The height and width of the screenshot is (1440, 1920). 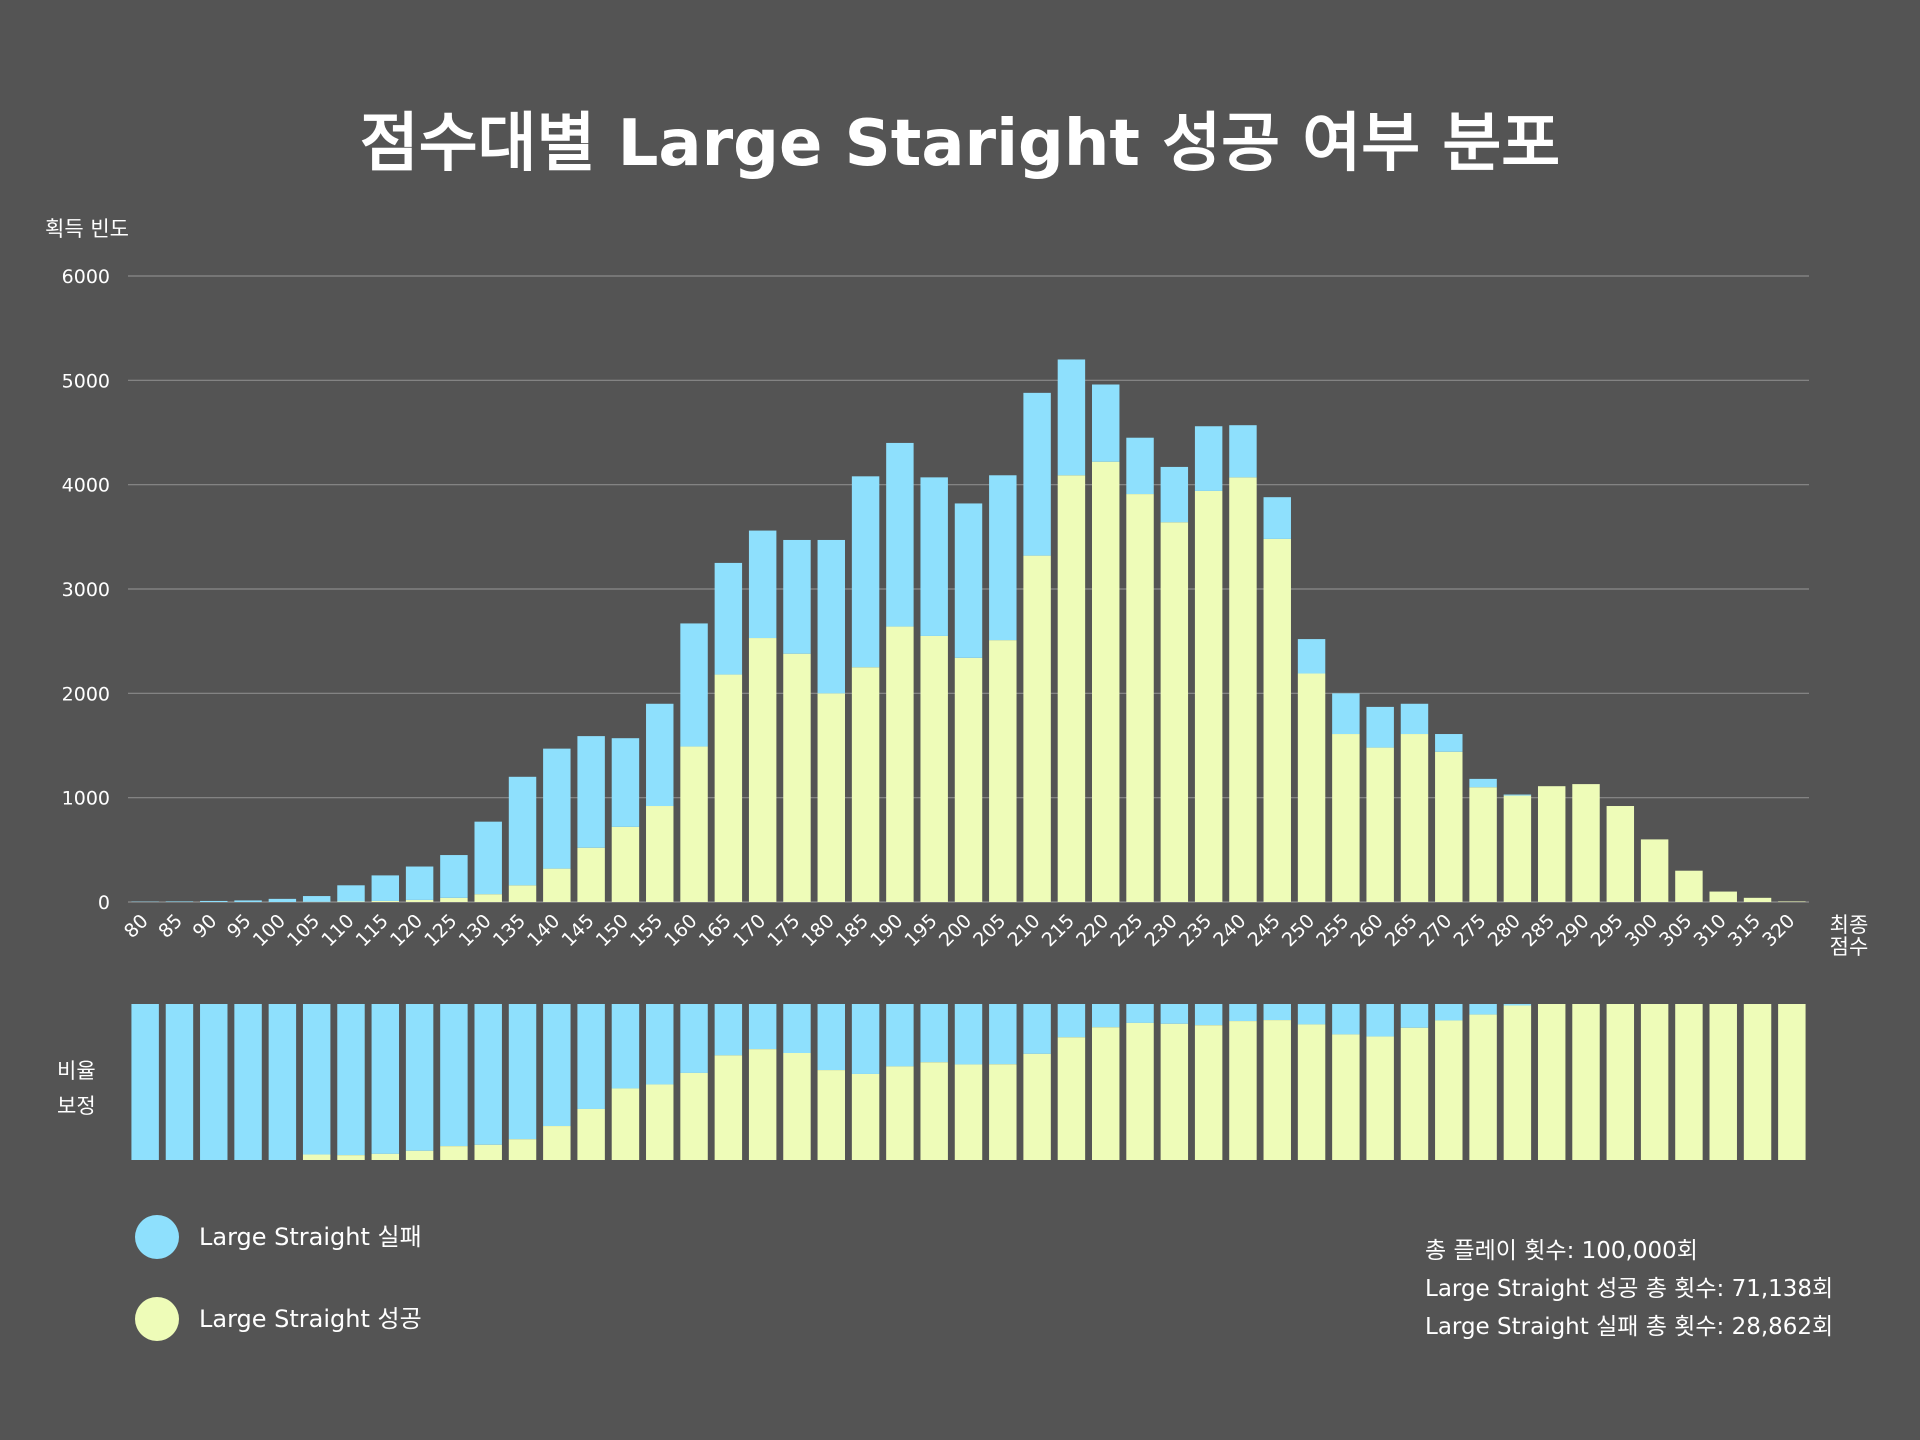 I want to click on x-tick-label: 165, so click(x=715, y=930).